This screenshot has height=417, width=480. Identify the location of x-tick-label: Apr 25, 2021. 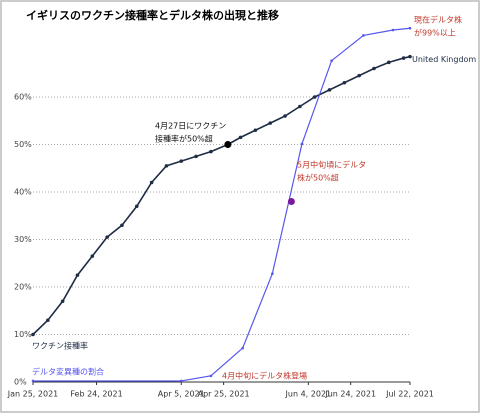
(224, 394).